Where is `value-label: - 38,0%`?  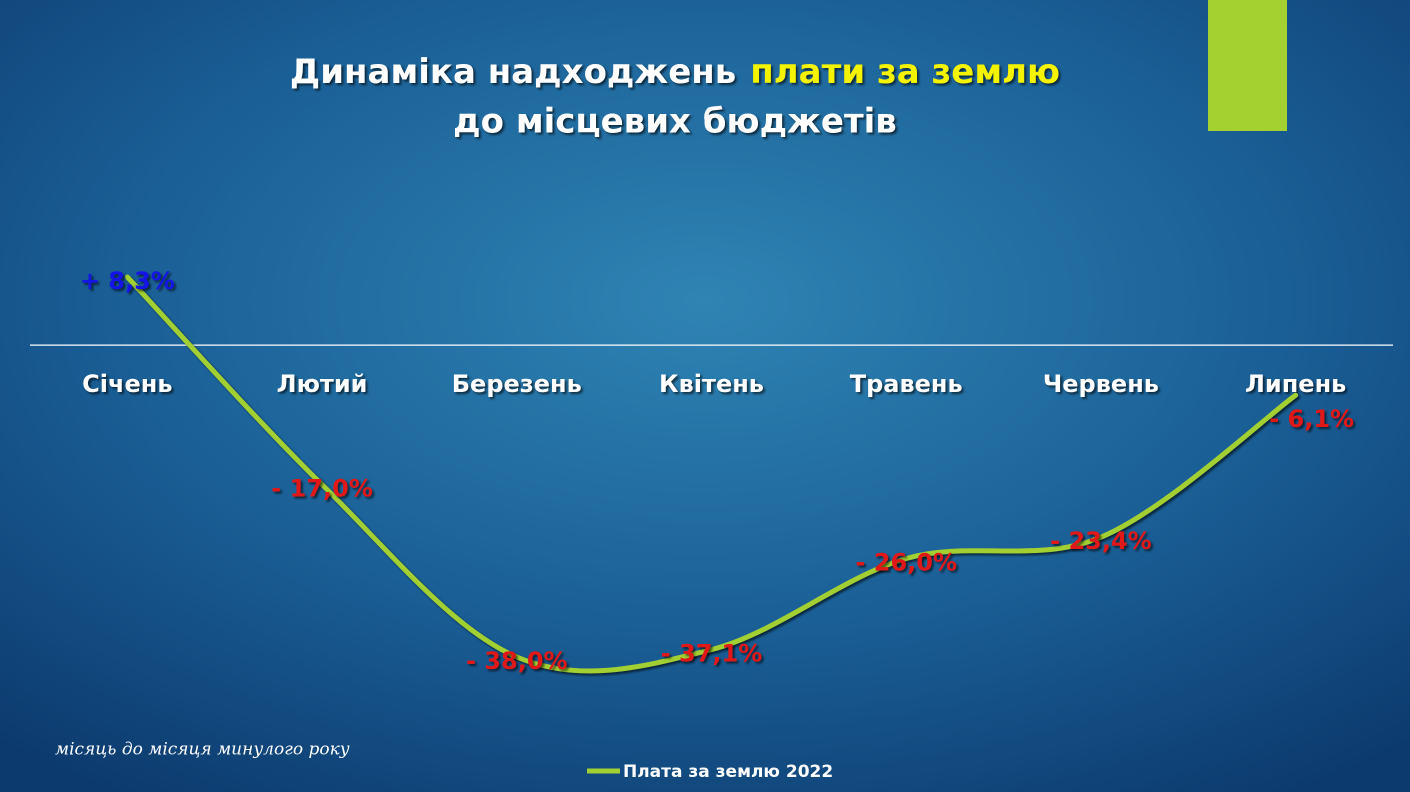 value-label: - 38,0% is located at coordinates (517, 661).